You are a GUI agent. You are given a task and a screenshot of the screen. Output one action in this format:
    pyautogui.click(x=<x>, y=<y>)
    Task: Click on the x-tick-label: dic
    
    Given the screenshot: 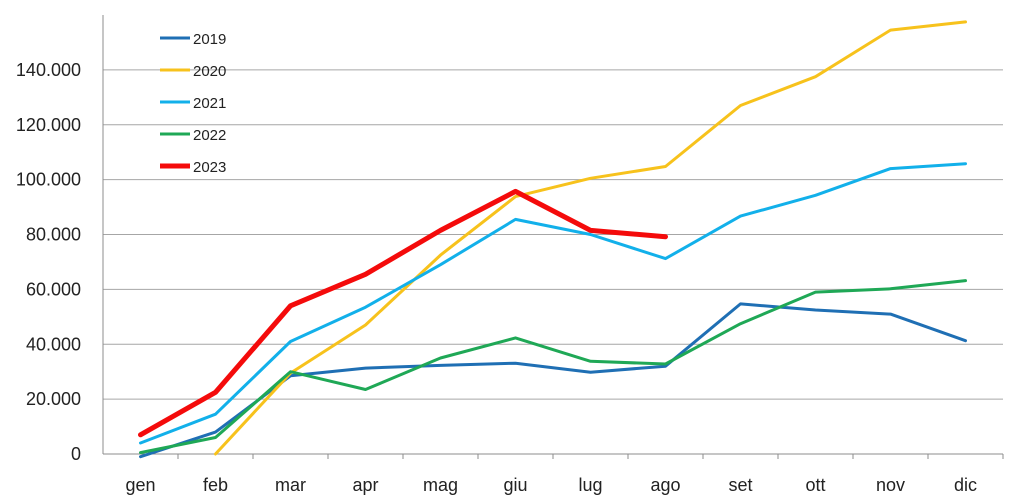 What is the action you would take?
    pyautogui.click(x=965, y=485)
    